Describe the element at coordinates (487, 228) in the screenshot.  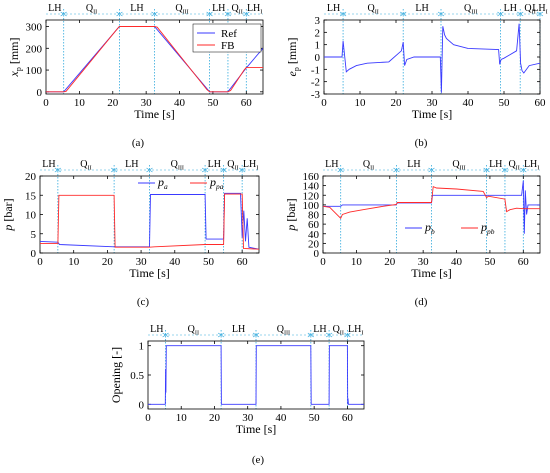
I see `legend-entry: ppb` at that location.